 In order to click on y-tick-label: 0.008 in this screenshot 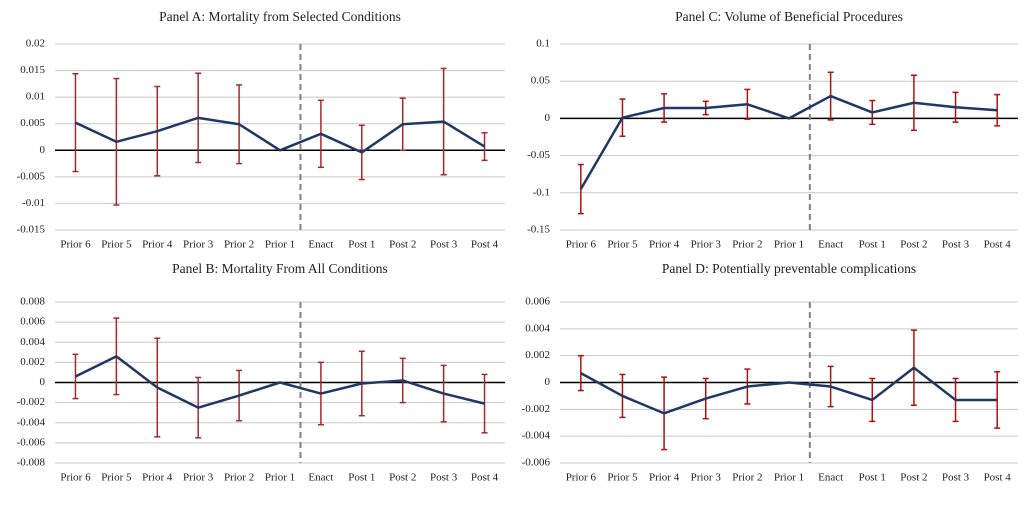, I will do `click(32, 302)`.